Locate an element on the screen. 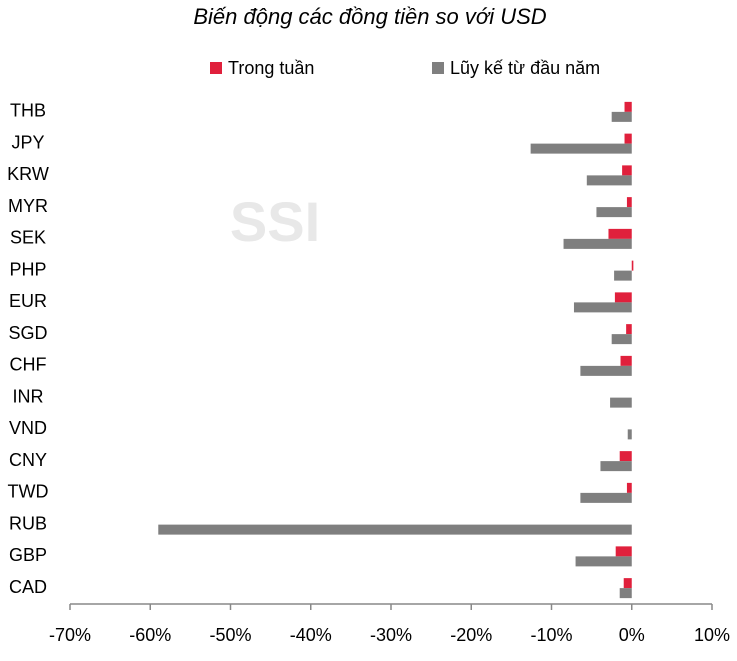 This screenshot has width=737, height=661. y-tick-label: SGD is located at coordinates (27, 333).